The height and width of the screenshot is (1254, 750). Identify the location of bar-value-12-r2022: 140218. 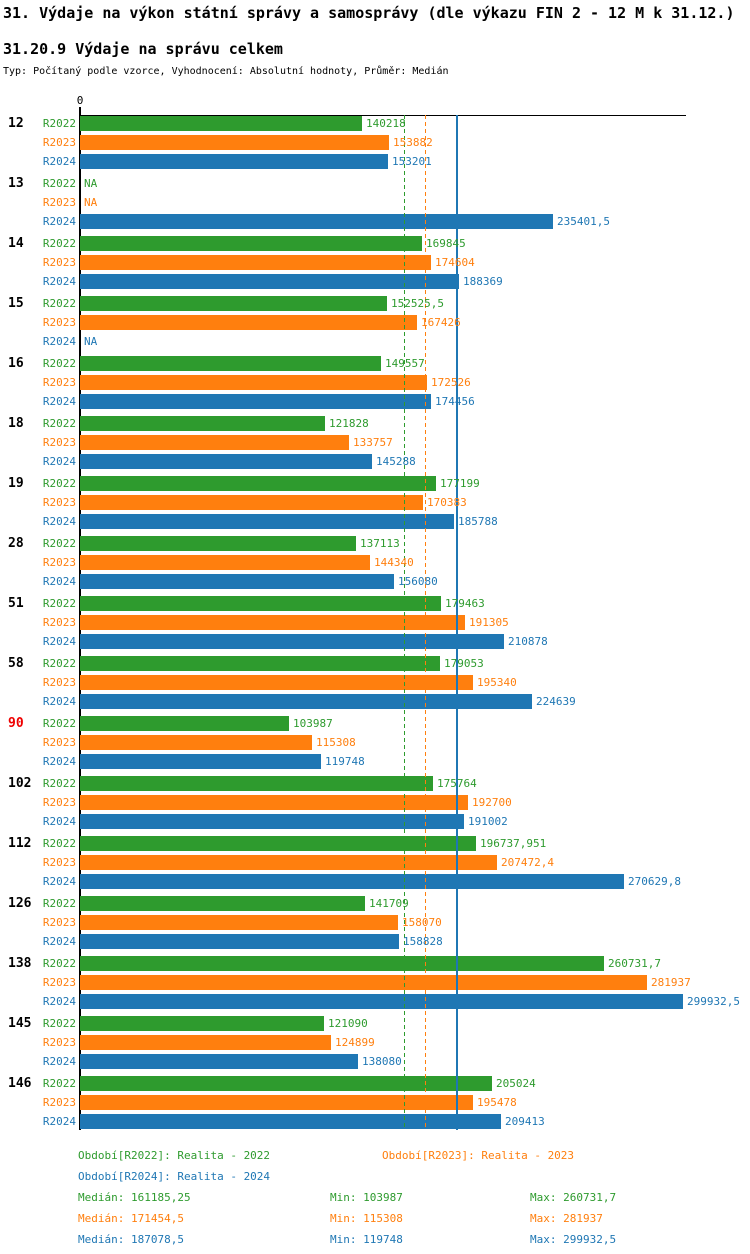
(386, 123).